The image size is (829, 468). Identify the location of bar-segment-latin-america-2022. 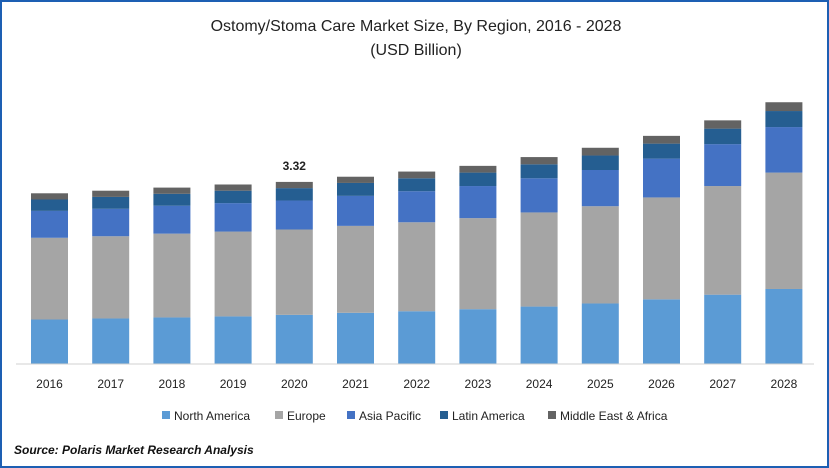
(417, 185).